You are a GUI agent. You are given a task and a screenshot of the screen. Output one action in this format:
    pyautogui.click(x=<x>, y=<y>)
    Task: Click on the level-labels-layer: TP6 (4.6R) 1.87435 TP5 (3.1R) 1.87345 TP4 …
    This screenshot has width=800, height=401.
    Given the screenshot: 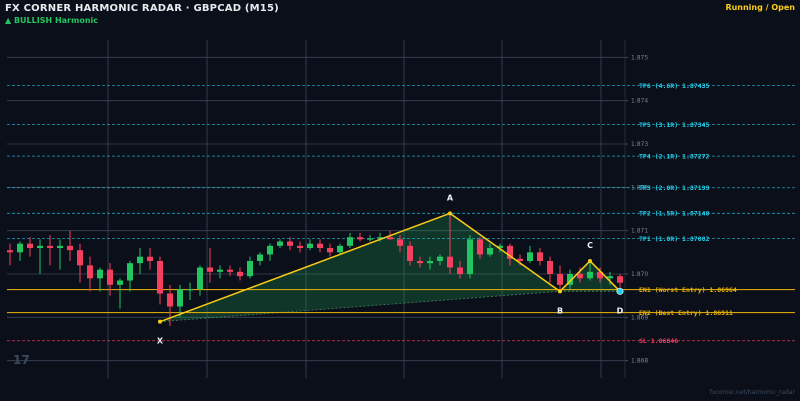 What is the action you would take?
    pyautogui.click(x=688, y=213)
    